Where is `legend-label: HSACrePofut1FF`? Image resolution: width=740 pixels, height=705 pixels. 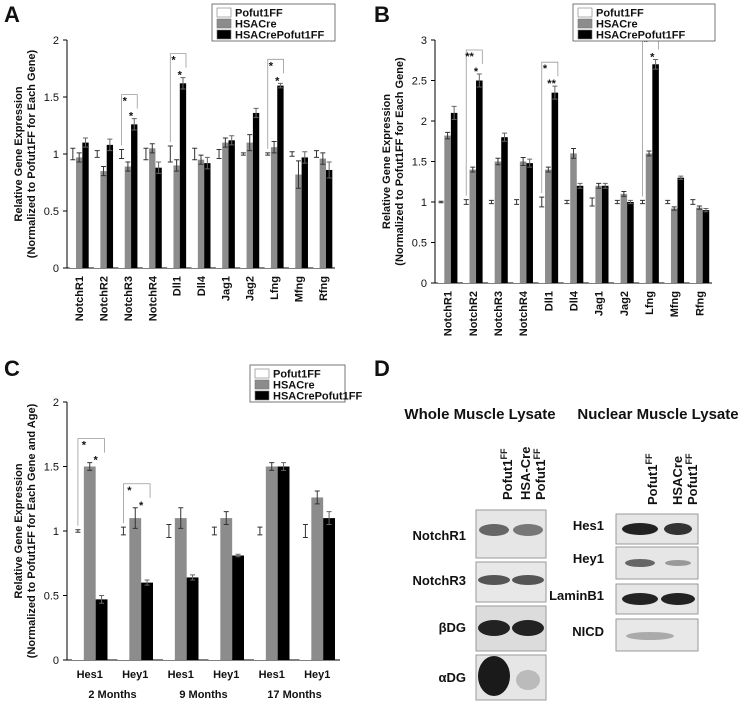 legend-label: HSACrePofut1FF is located at coordinates (280, 36).